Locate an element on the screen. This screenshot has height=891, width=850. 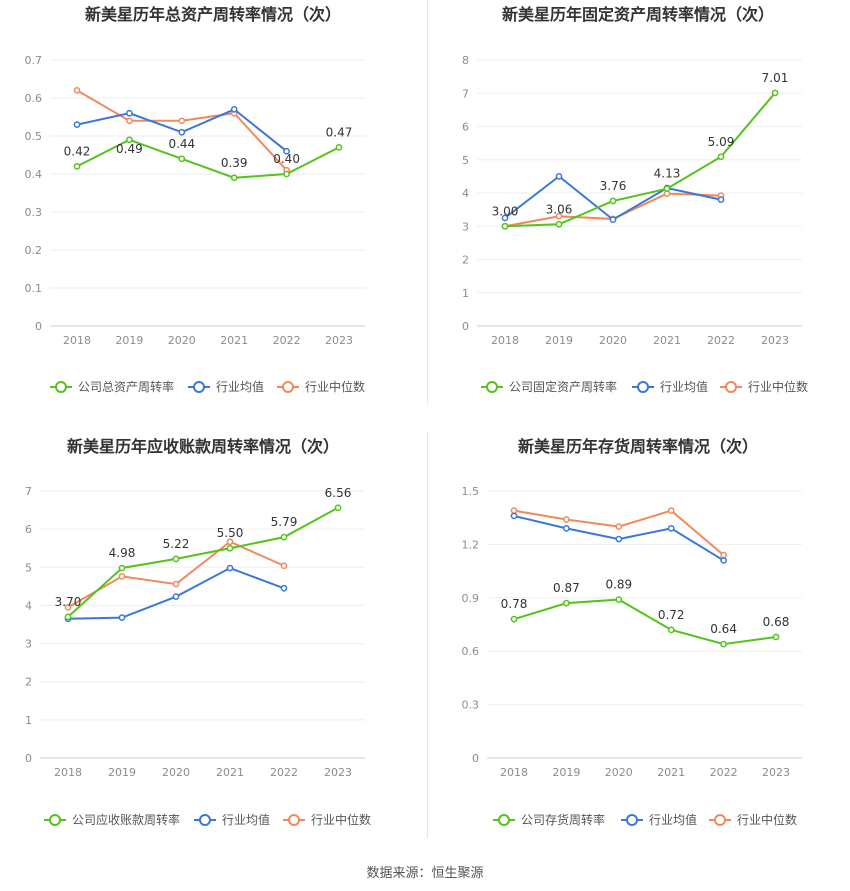
y-tick-label: 4 is located at coordinates (28, 605).